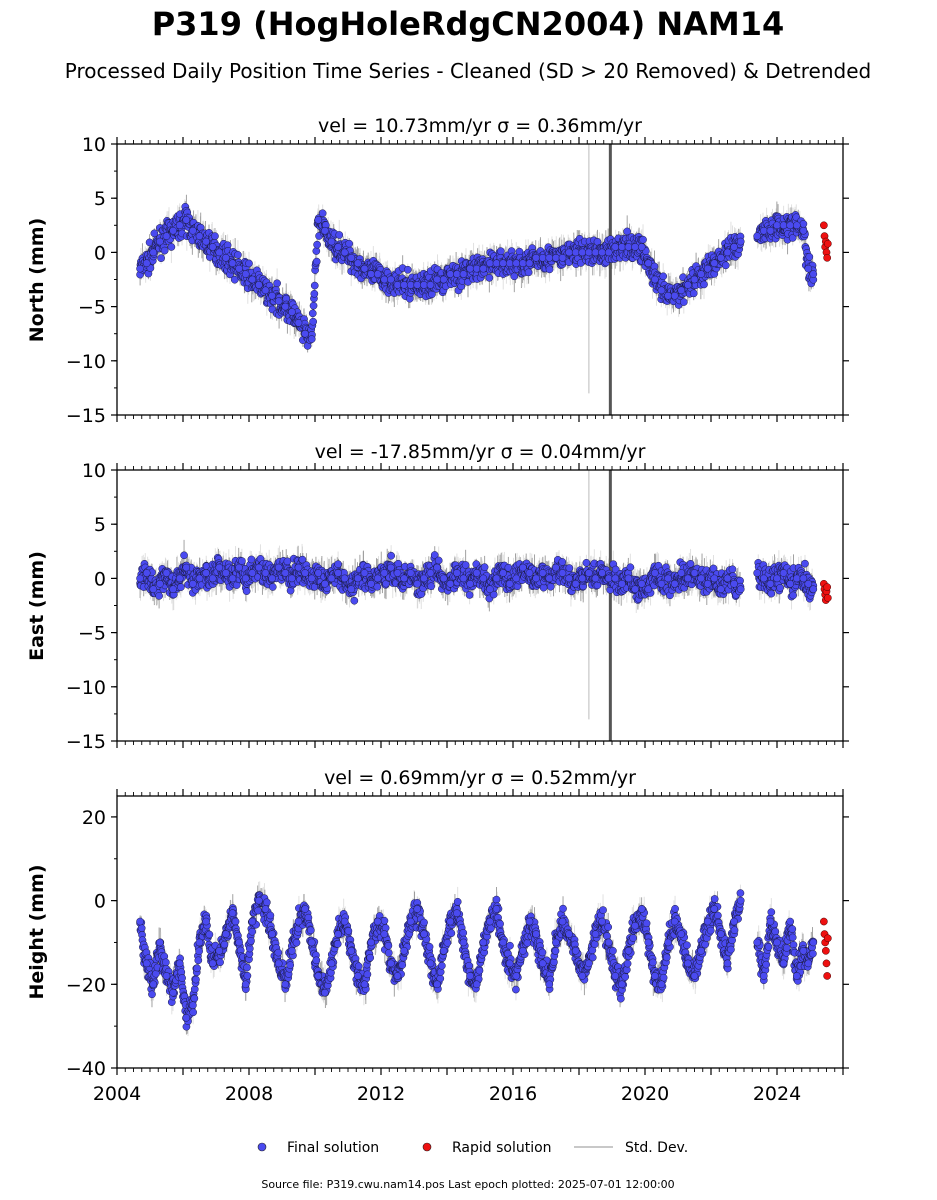 The width and height of the screenshot is (937, 1200). Describe the element at coordinates (37, 280) in the screenshot. I see `north-axis-label: North (mm)` at that location.